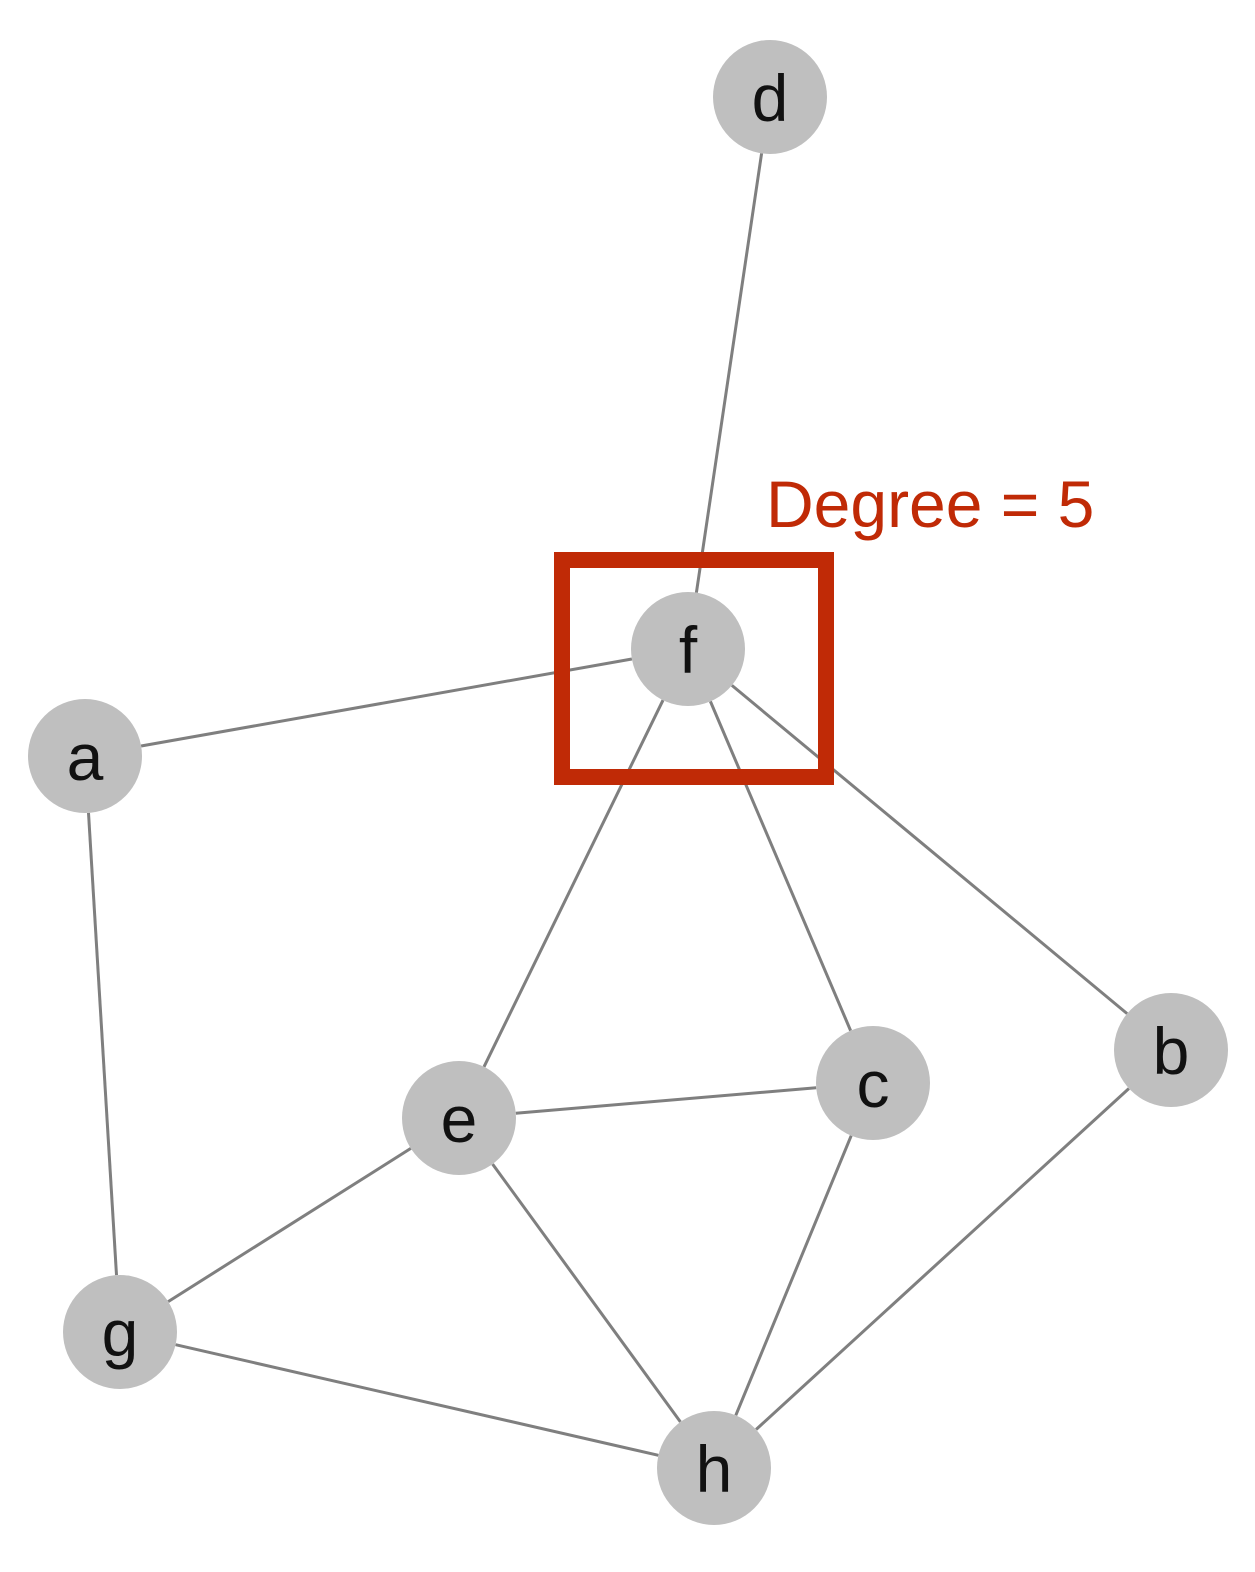 This screenshot has height=1572, width=1255. I want to click on edge-g-h, so click(417, 1400).